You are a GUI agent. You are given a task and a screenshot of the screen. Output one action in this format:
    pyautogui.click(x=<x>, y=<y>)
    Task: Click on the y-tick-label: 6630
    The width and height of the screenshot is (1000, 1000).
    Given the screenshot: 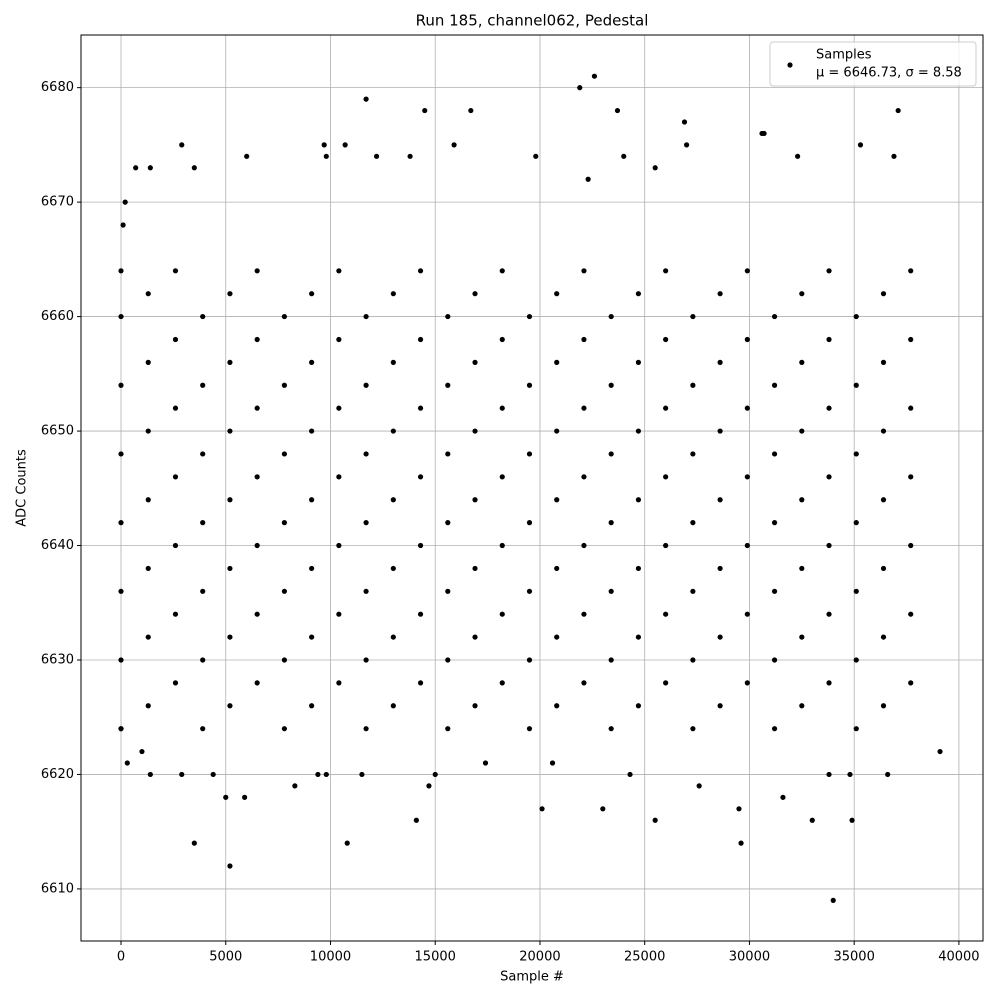 What is the action you would take?
    pyautogui.click(x=57, y=659)
    